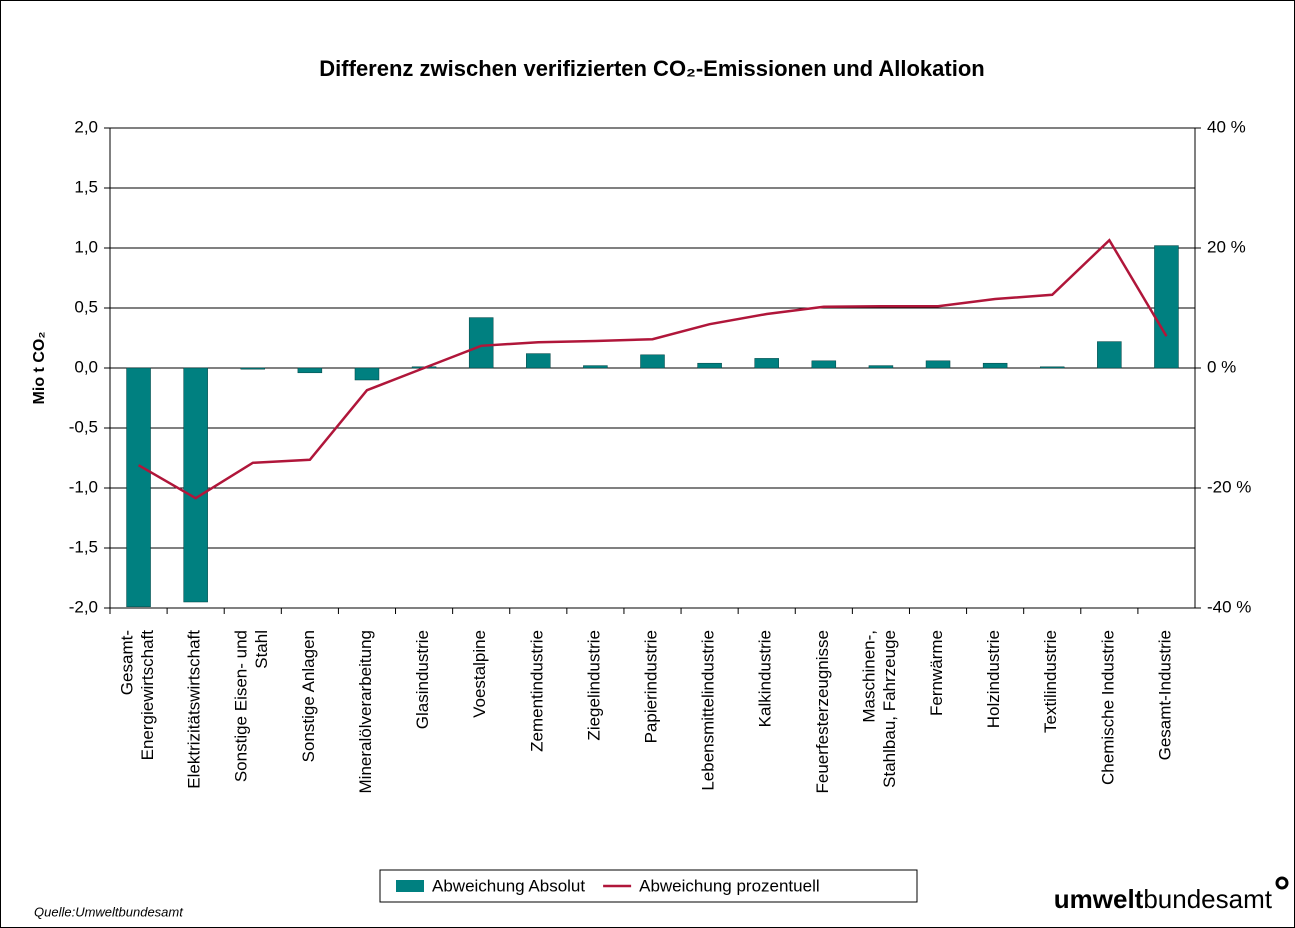 This screenshot has width=1295, height=928. I want to click on y2-tick-label: -40 %, so click(1229, 606).